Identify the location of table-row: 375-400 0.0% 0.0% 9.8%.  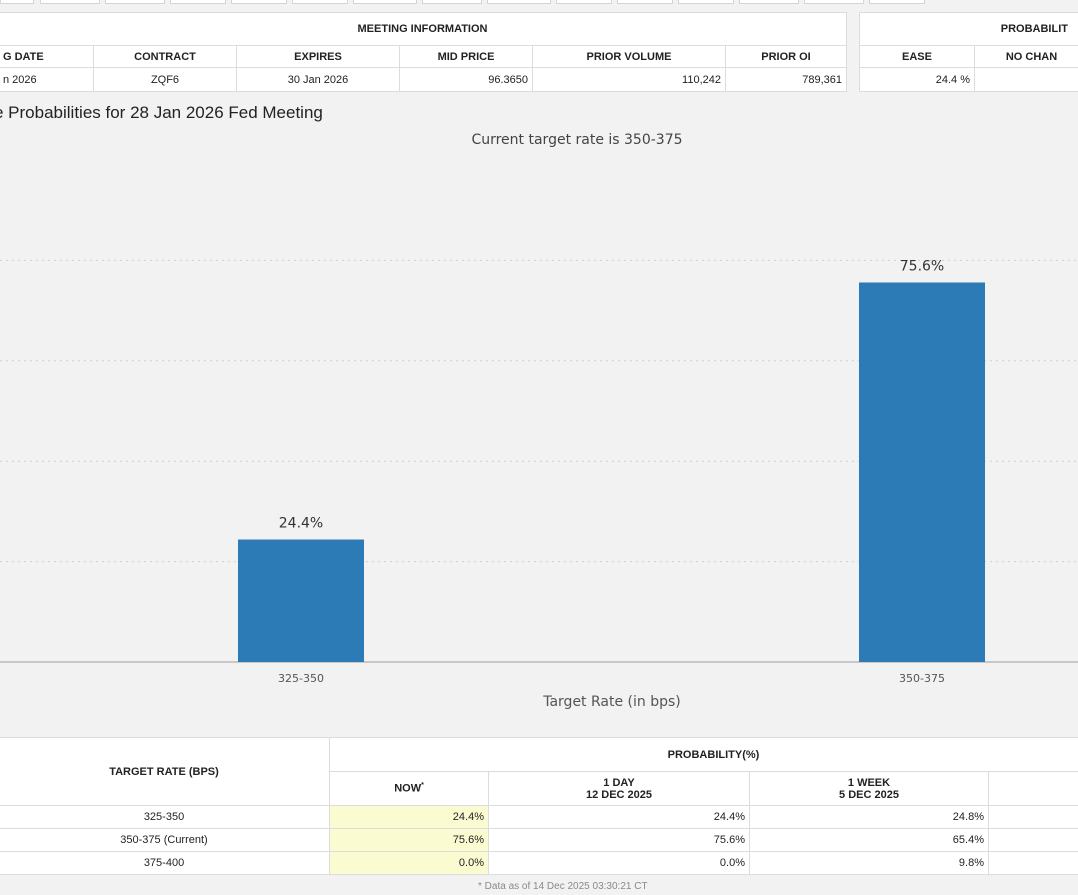
(539, 863).